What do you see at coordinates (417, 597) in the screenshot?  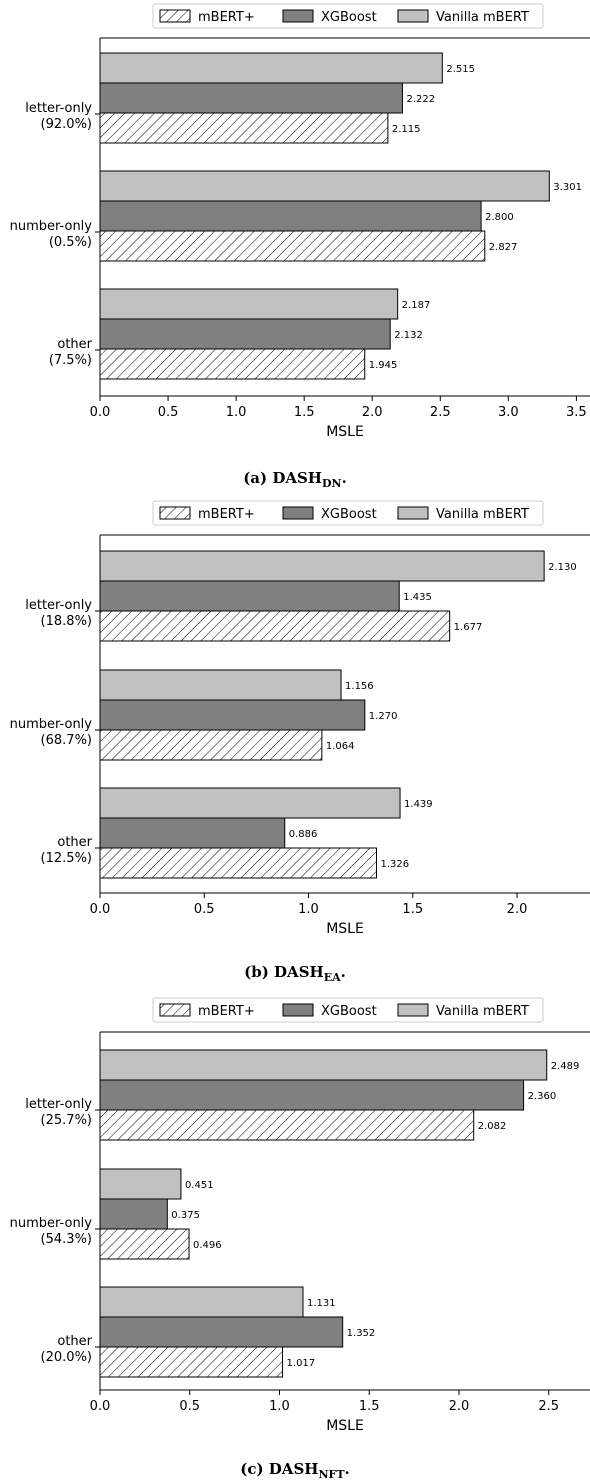 I see `bar-value-label: 1.435` at bounding box center [417, 597].